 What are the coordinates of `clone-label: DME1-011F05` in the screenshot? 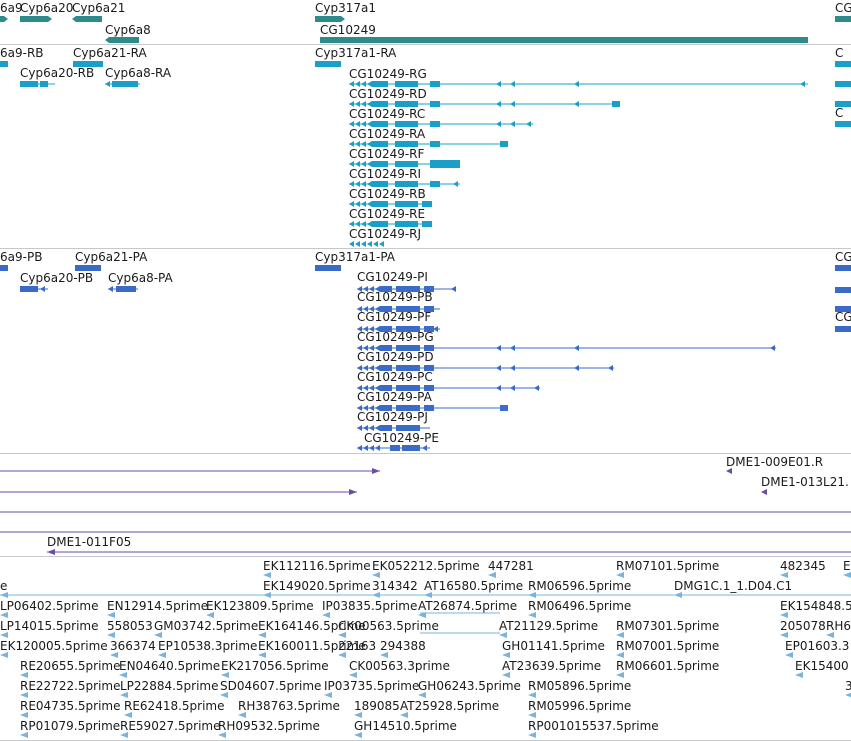 It's located at (89, 542).